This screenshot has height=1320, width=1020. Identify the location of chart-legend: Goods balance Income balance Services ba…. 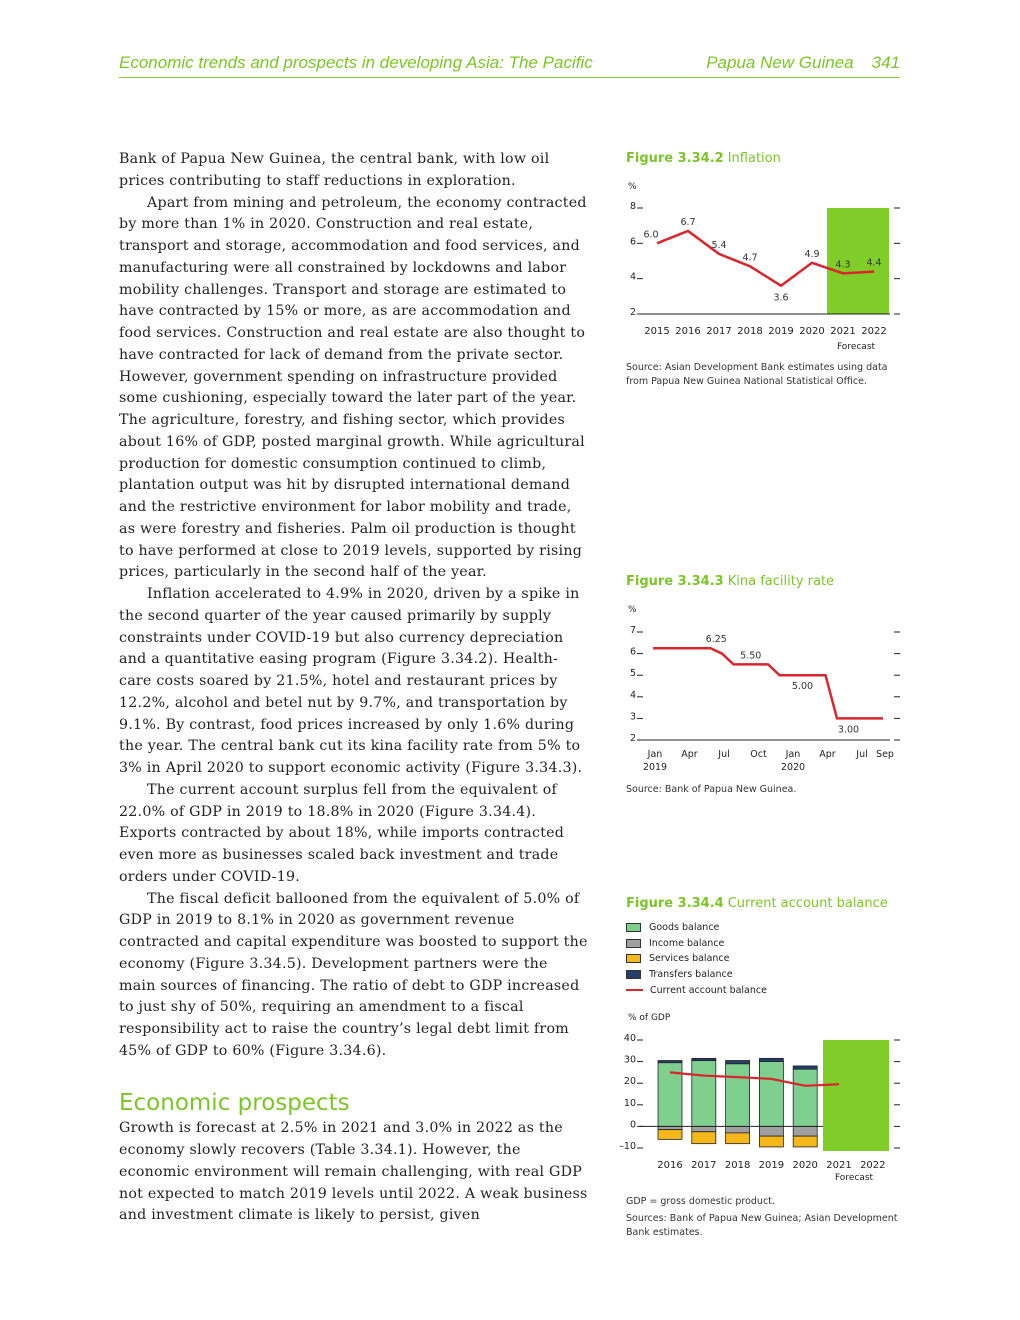
(771, 959).